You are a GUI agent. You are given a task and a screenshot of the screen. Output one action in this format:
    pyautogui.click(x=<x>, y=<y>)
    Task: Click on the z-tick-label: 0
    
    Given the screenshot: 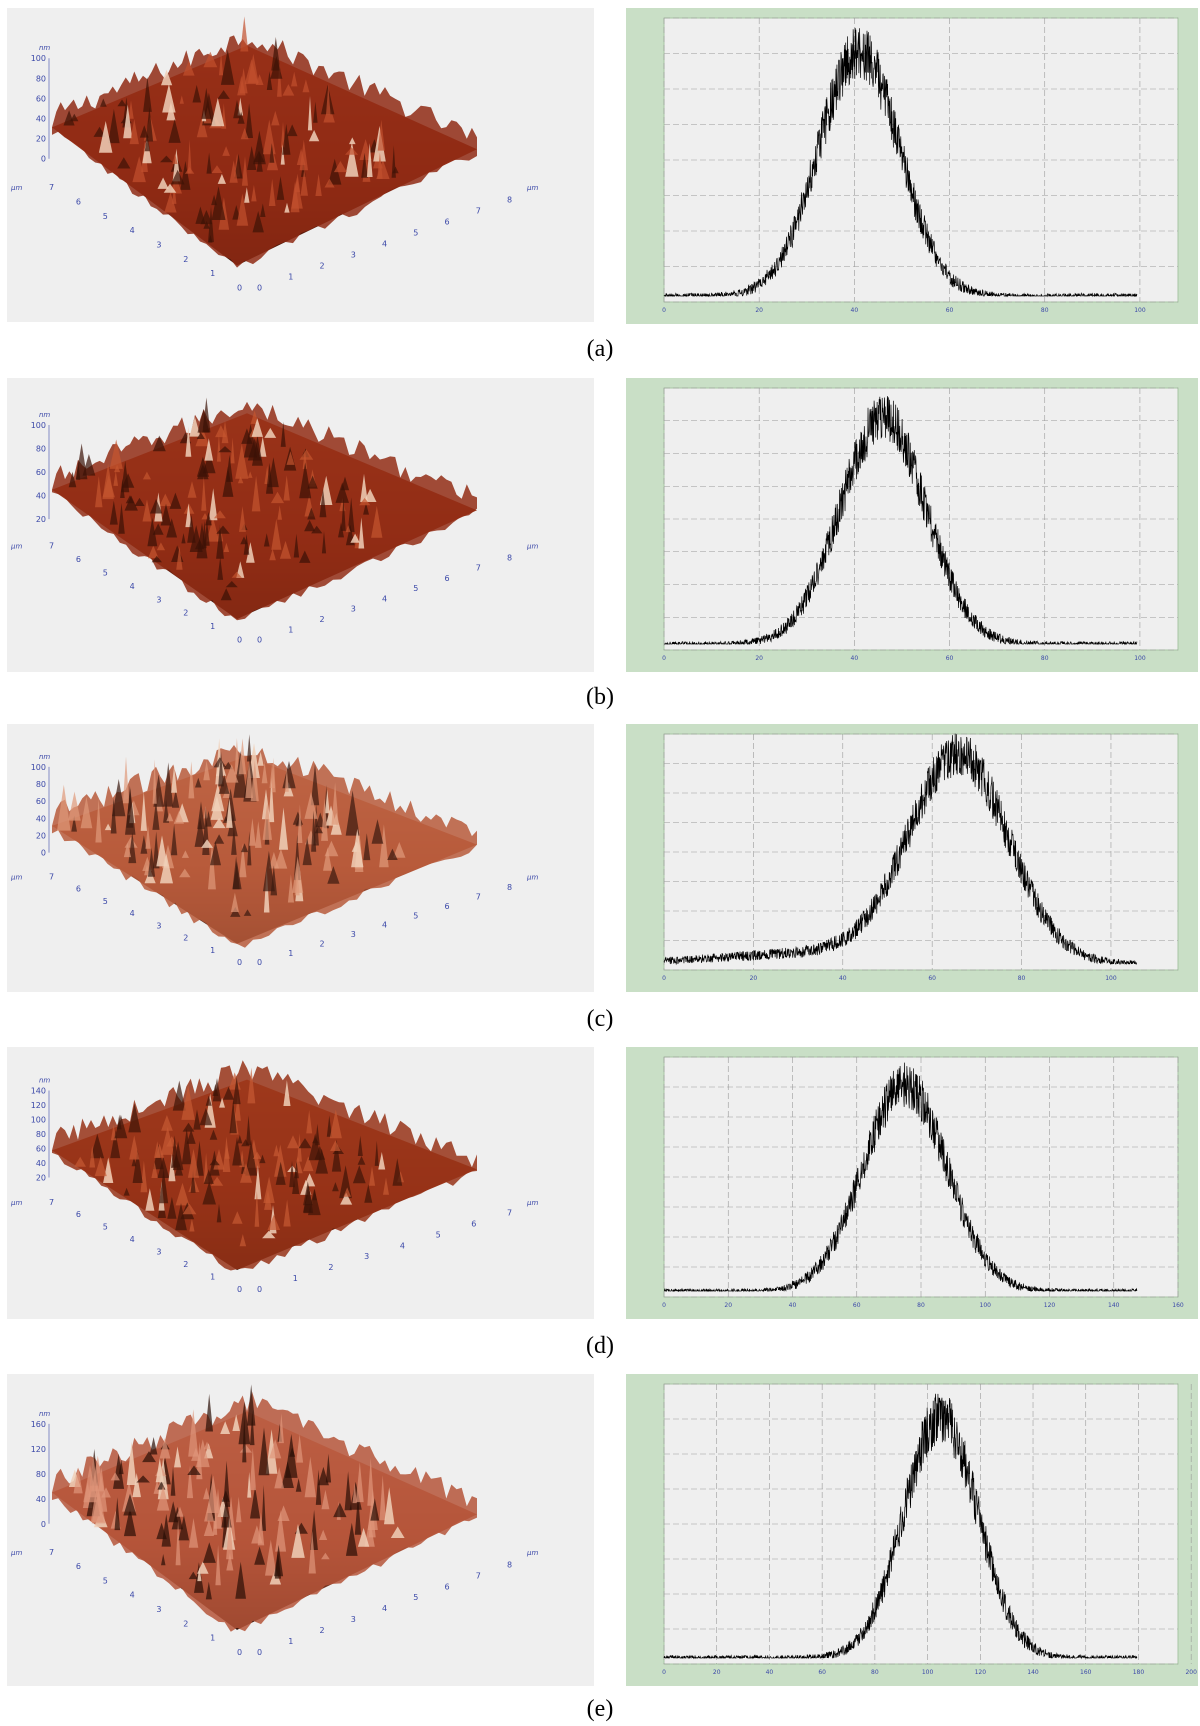 What is the action you would take?
    pyautogui.click(x=43, y=853)
    